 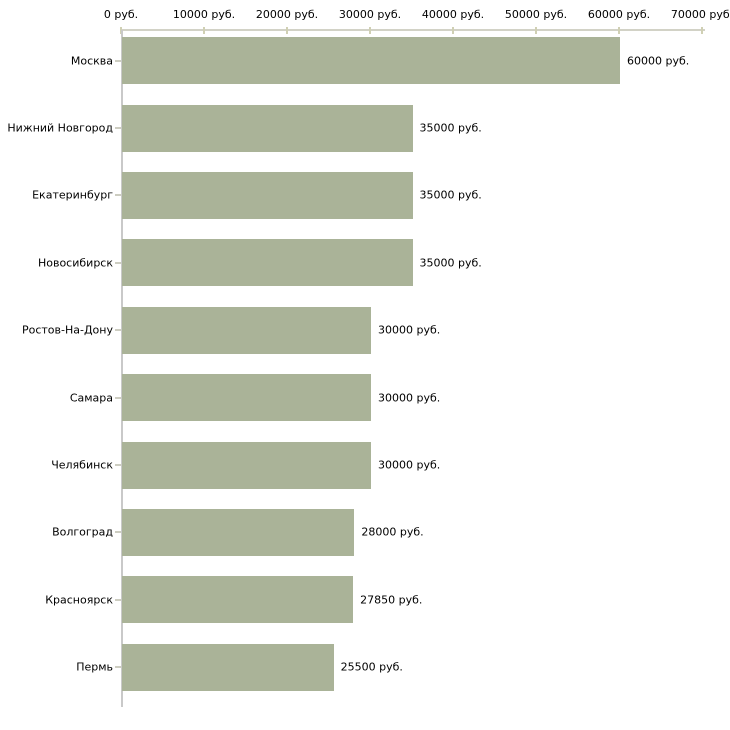 What do you see at coordinates (121, 14) in the screenshot?
I see `x-axis-tick-label: 0 руб.` at bounding box center [121, 14].